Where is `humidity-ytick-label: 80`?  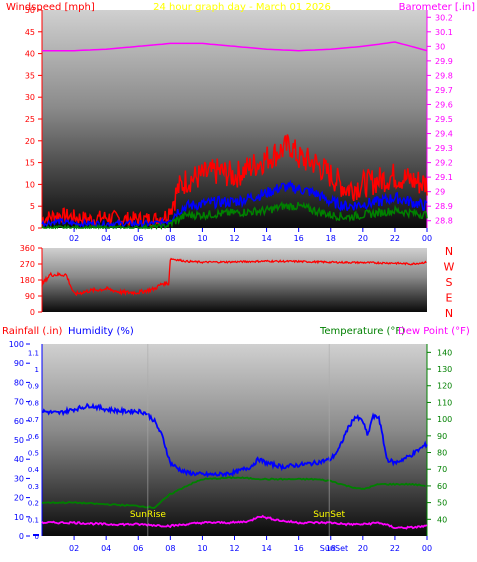
humidity-ytick-label: 80 is located at coordinates (19, 382).